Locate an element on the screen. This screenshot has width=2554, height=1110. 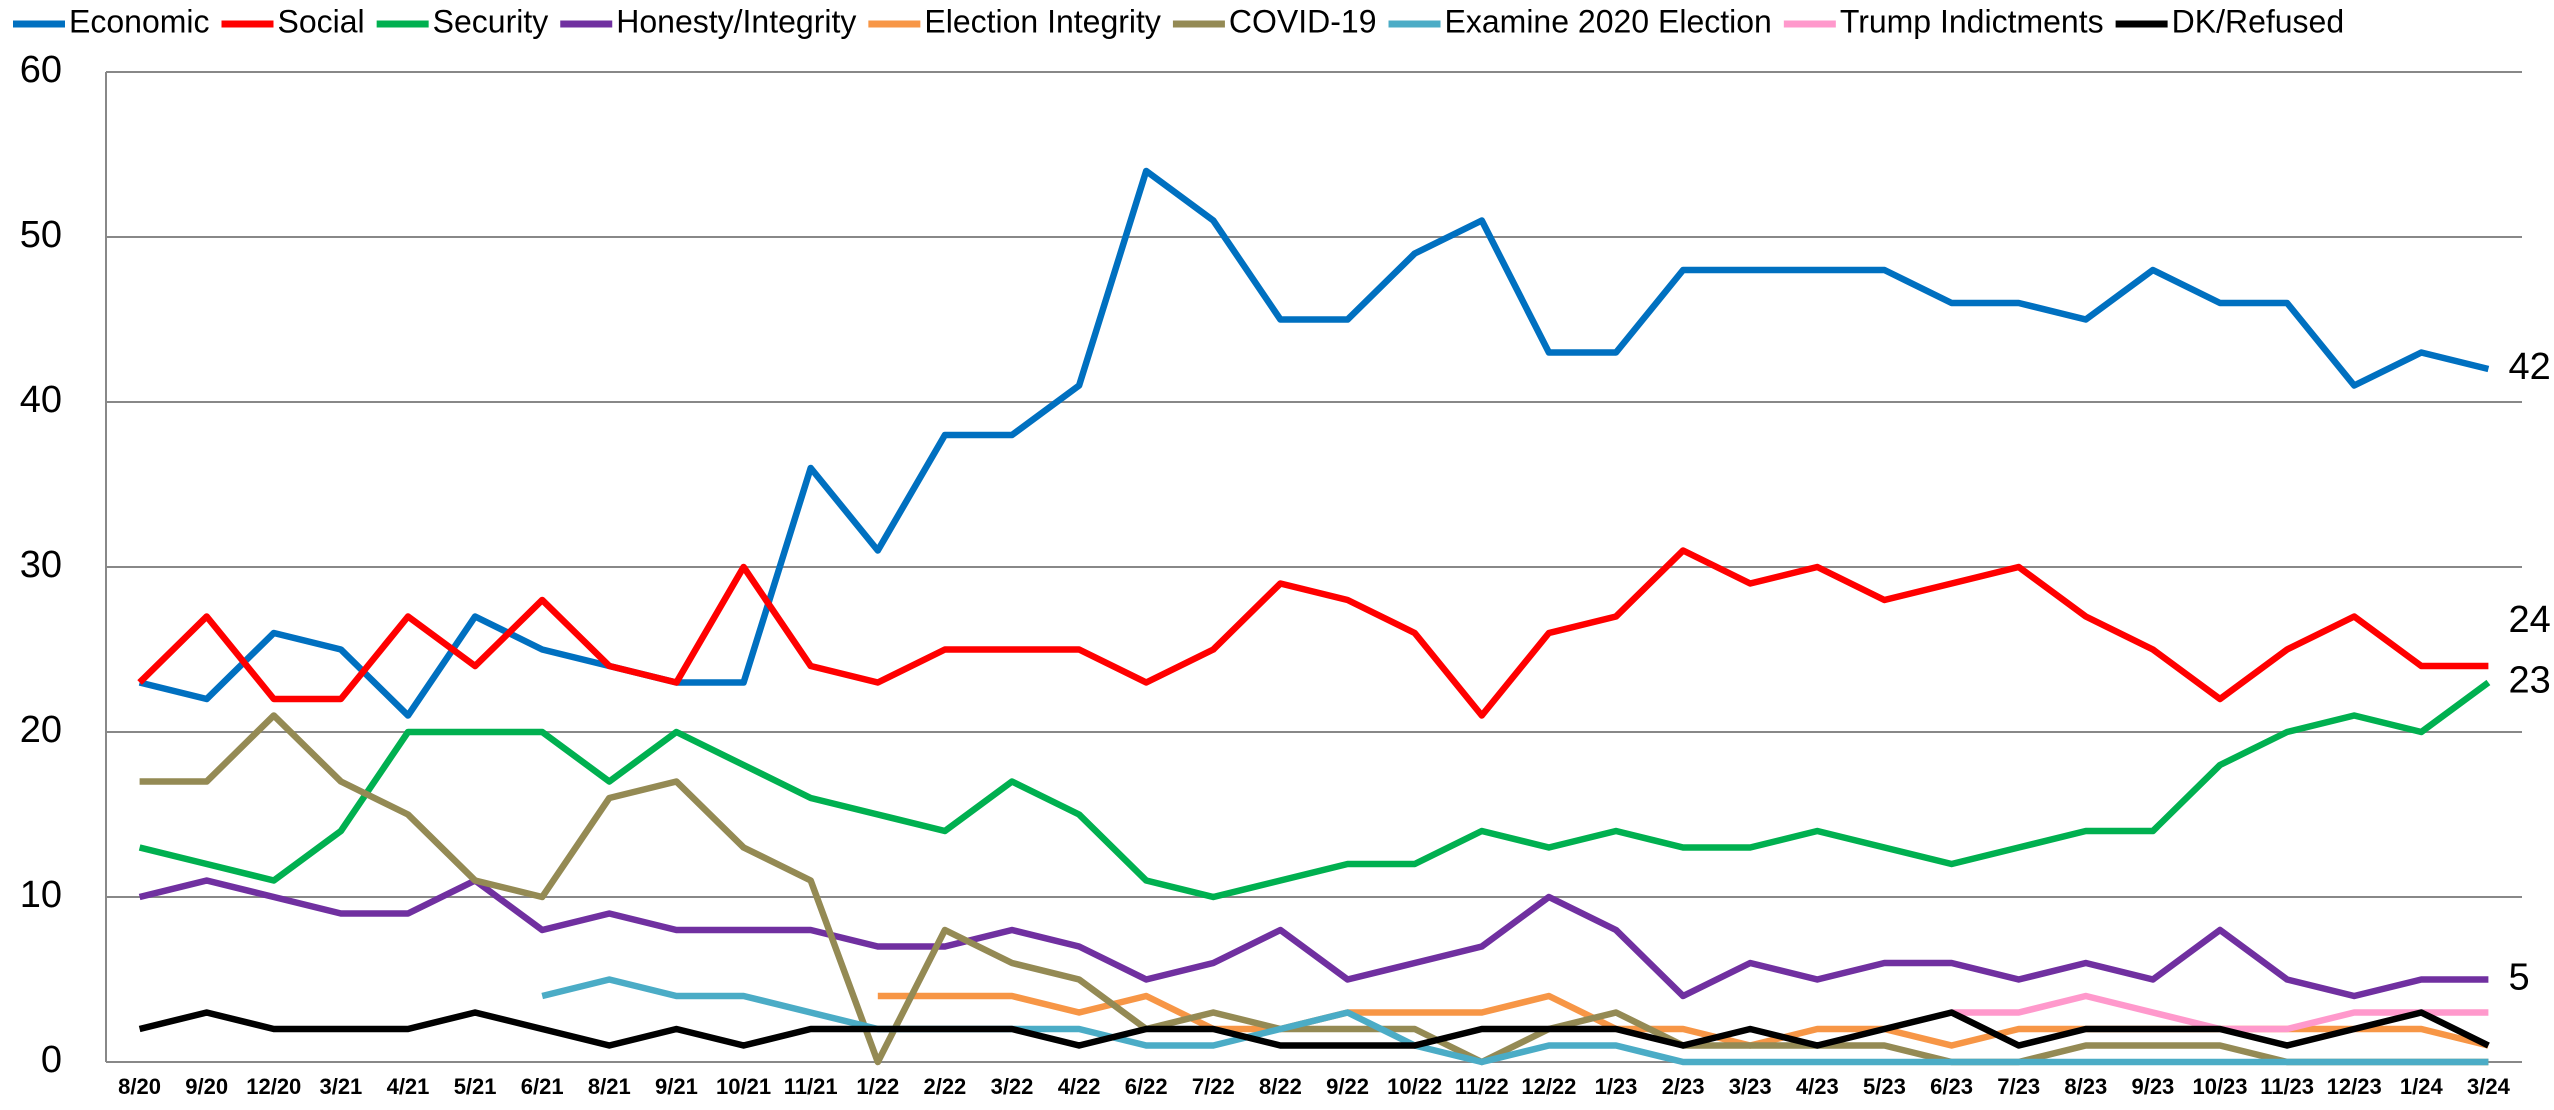
x-tick-label: 8/22 is located at coordinates (1280, 1086).